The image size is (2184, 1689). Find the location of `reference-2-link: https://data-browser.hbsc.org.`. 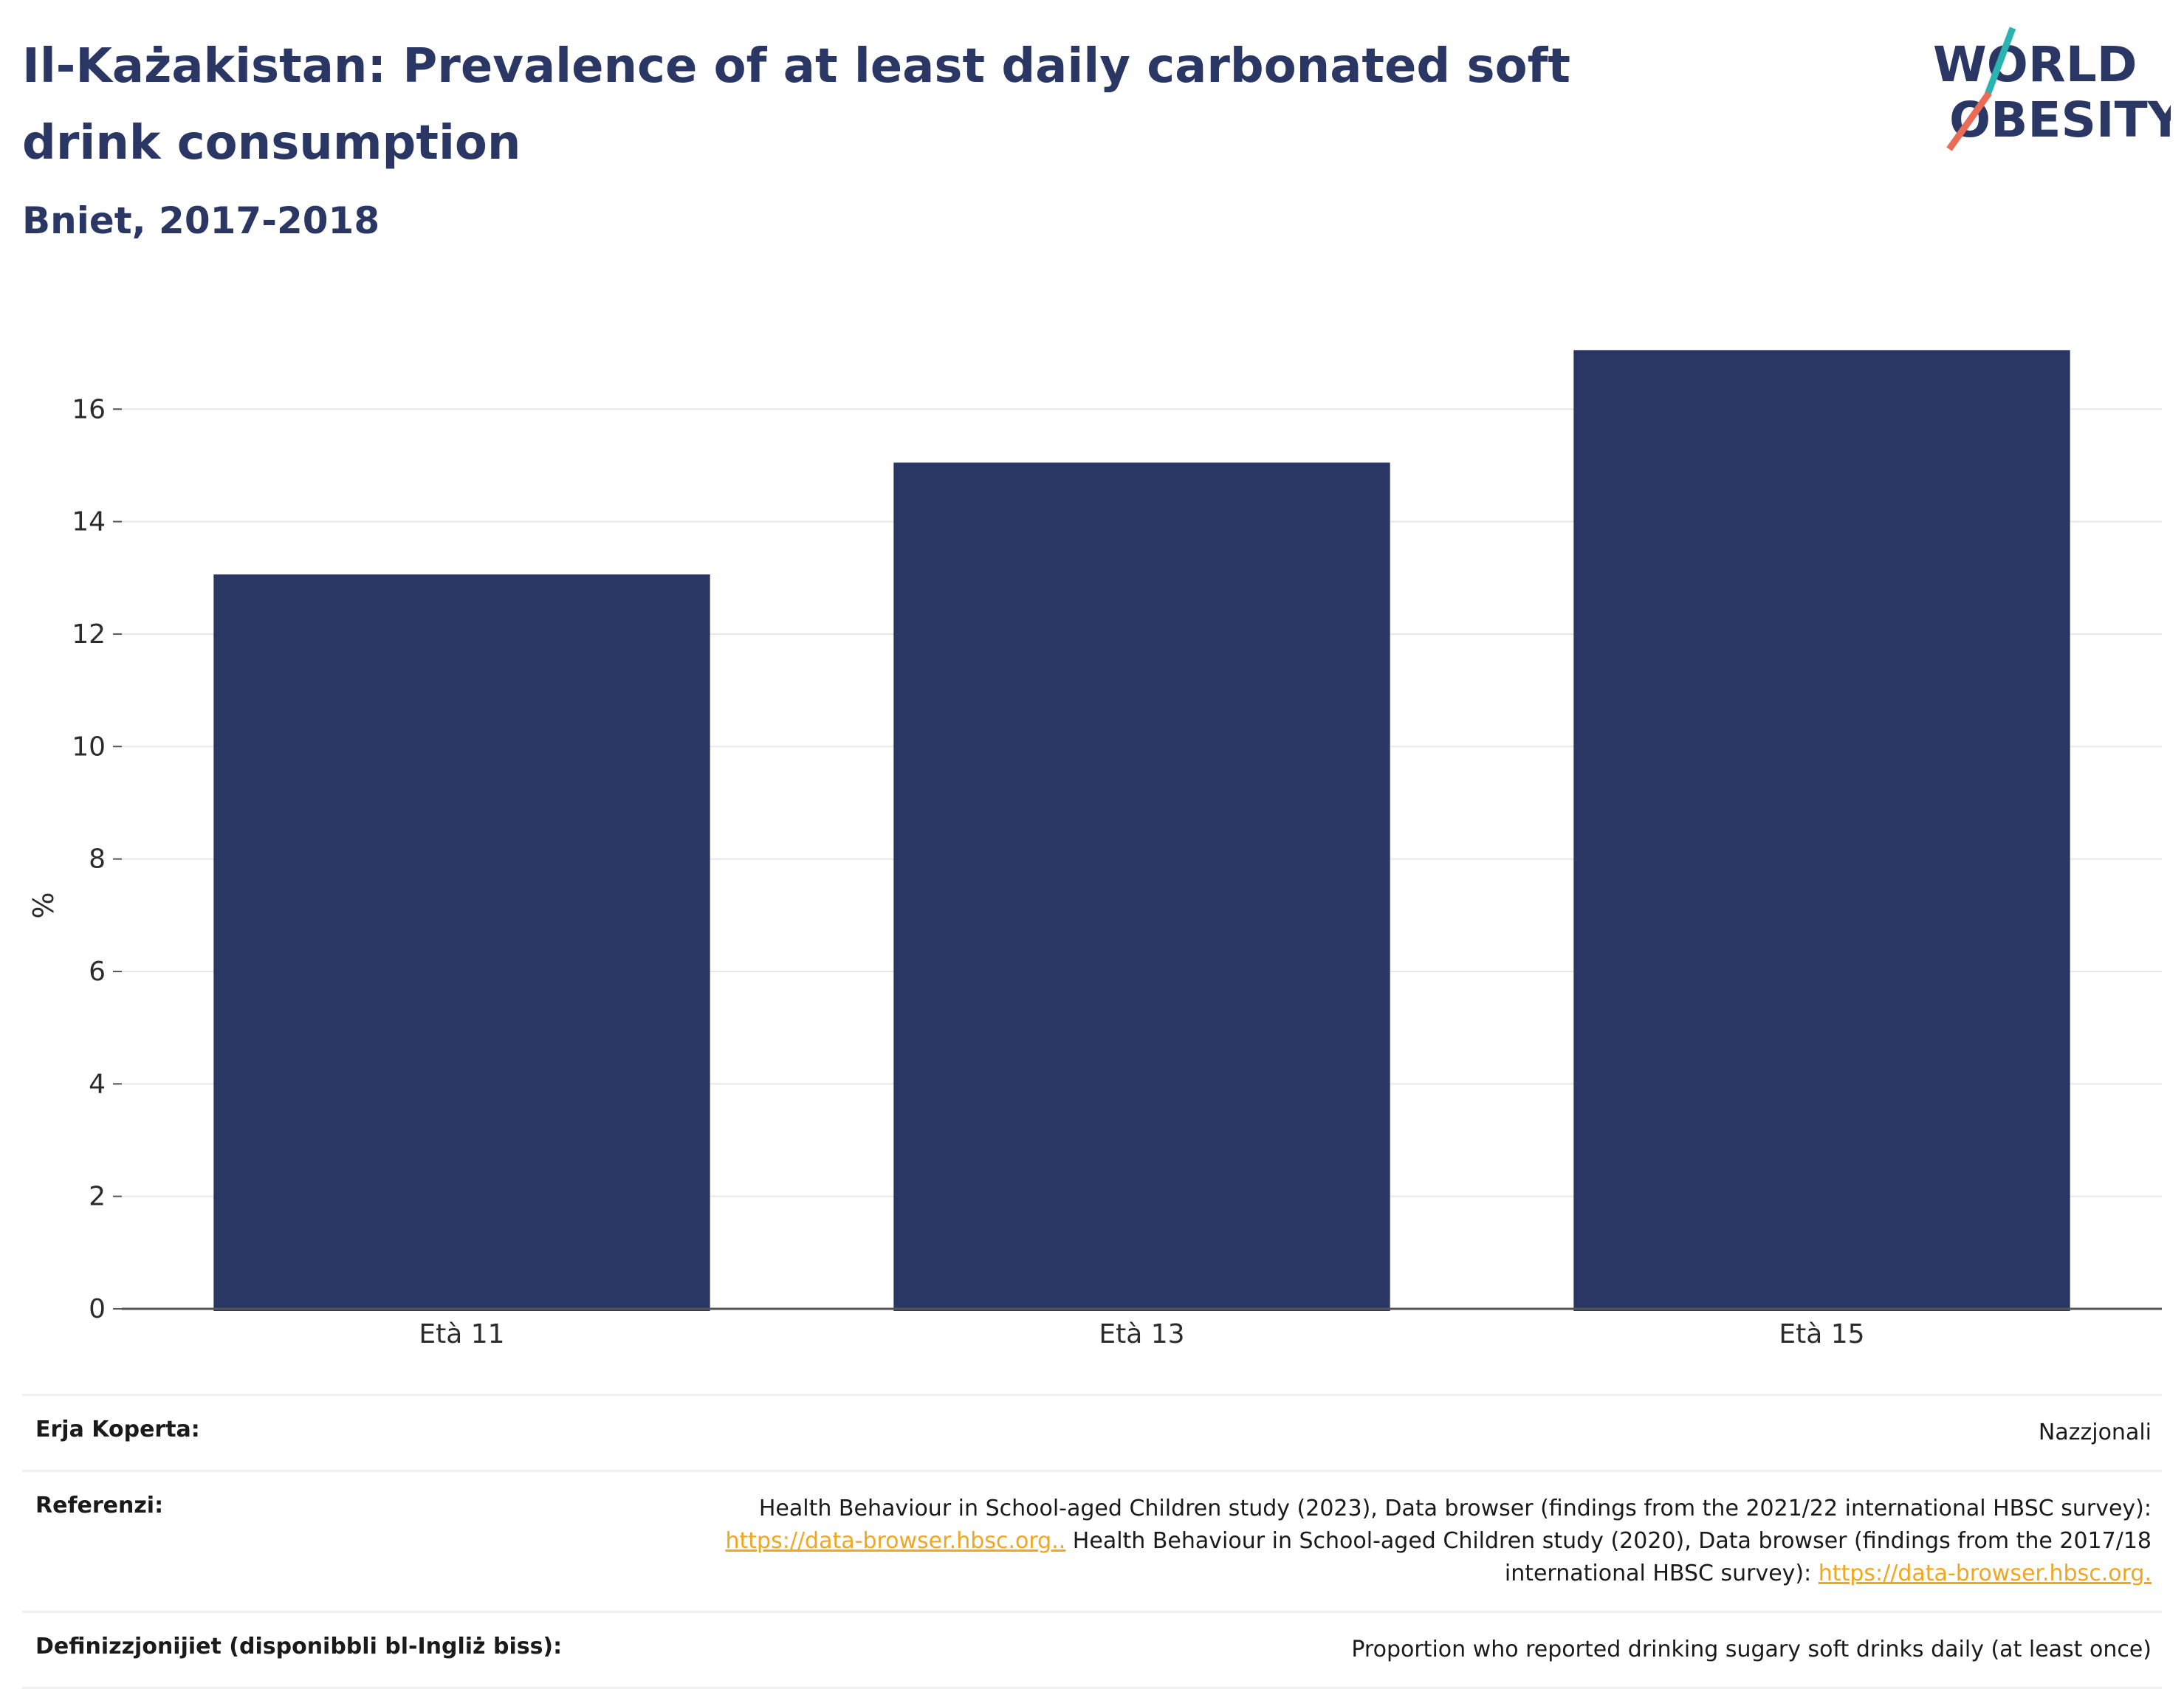

reference-2-link: https://data-browser.hbsc.org. is located at coordinates (1985, 1574).